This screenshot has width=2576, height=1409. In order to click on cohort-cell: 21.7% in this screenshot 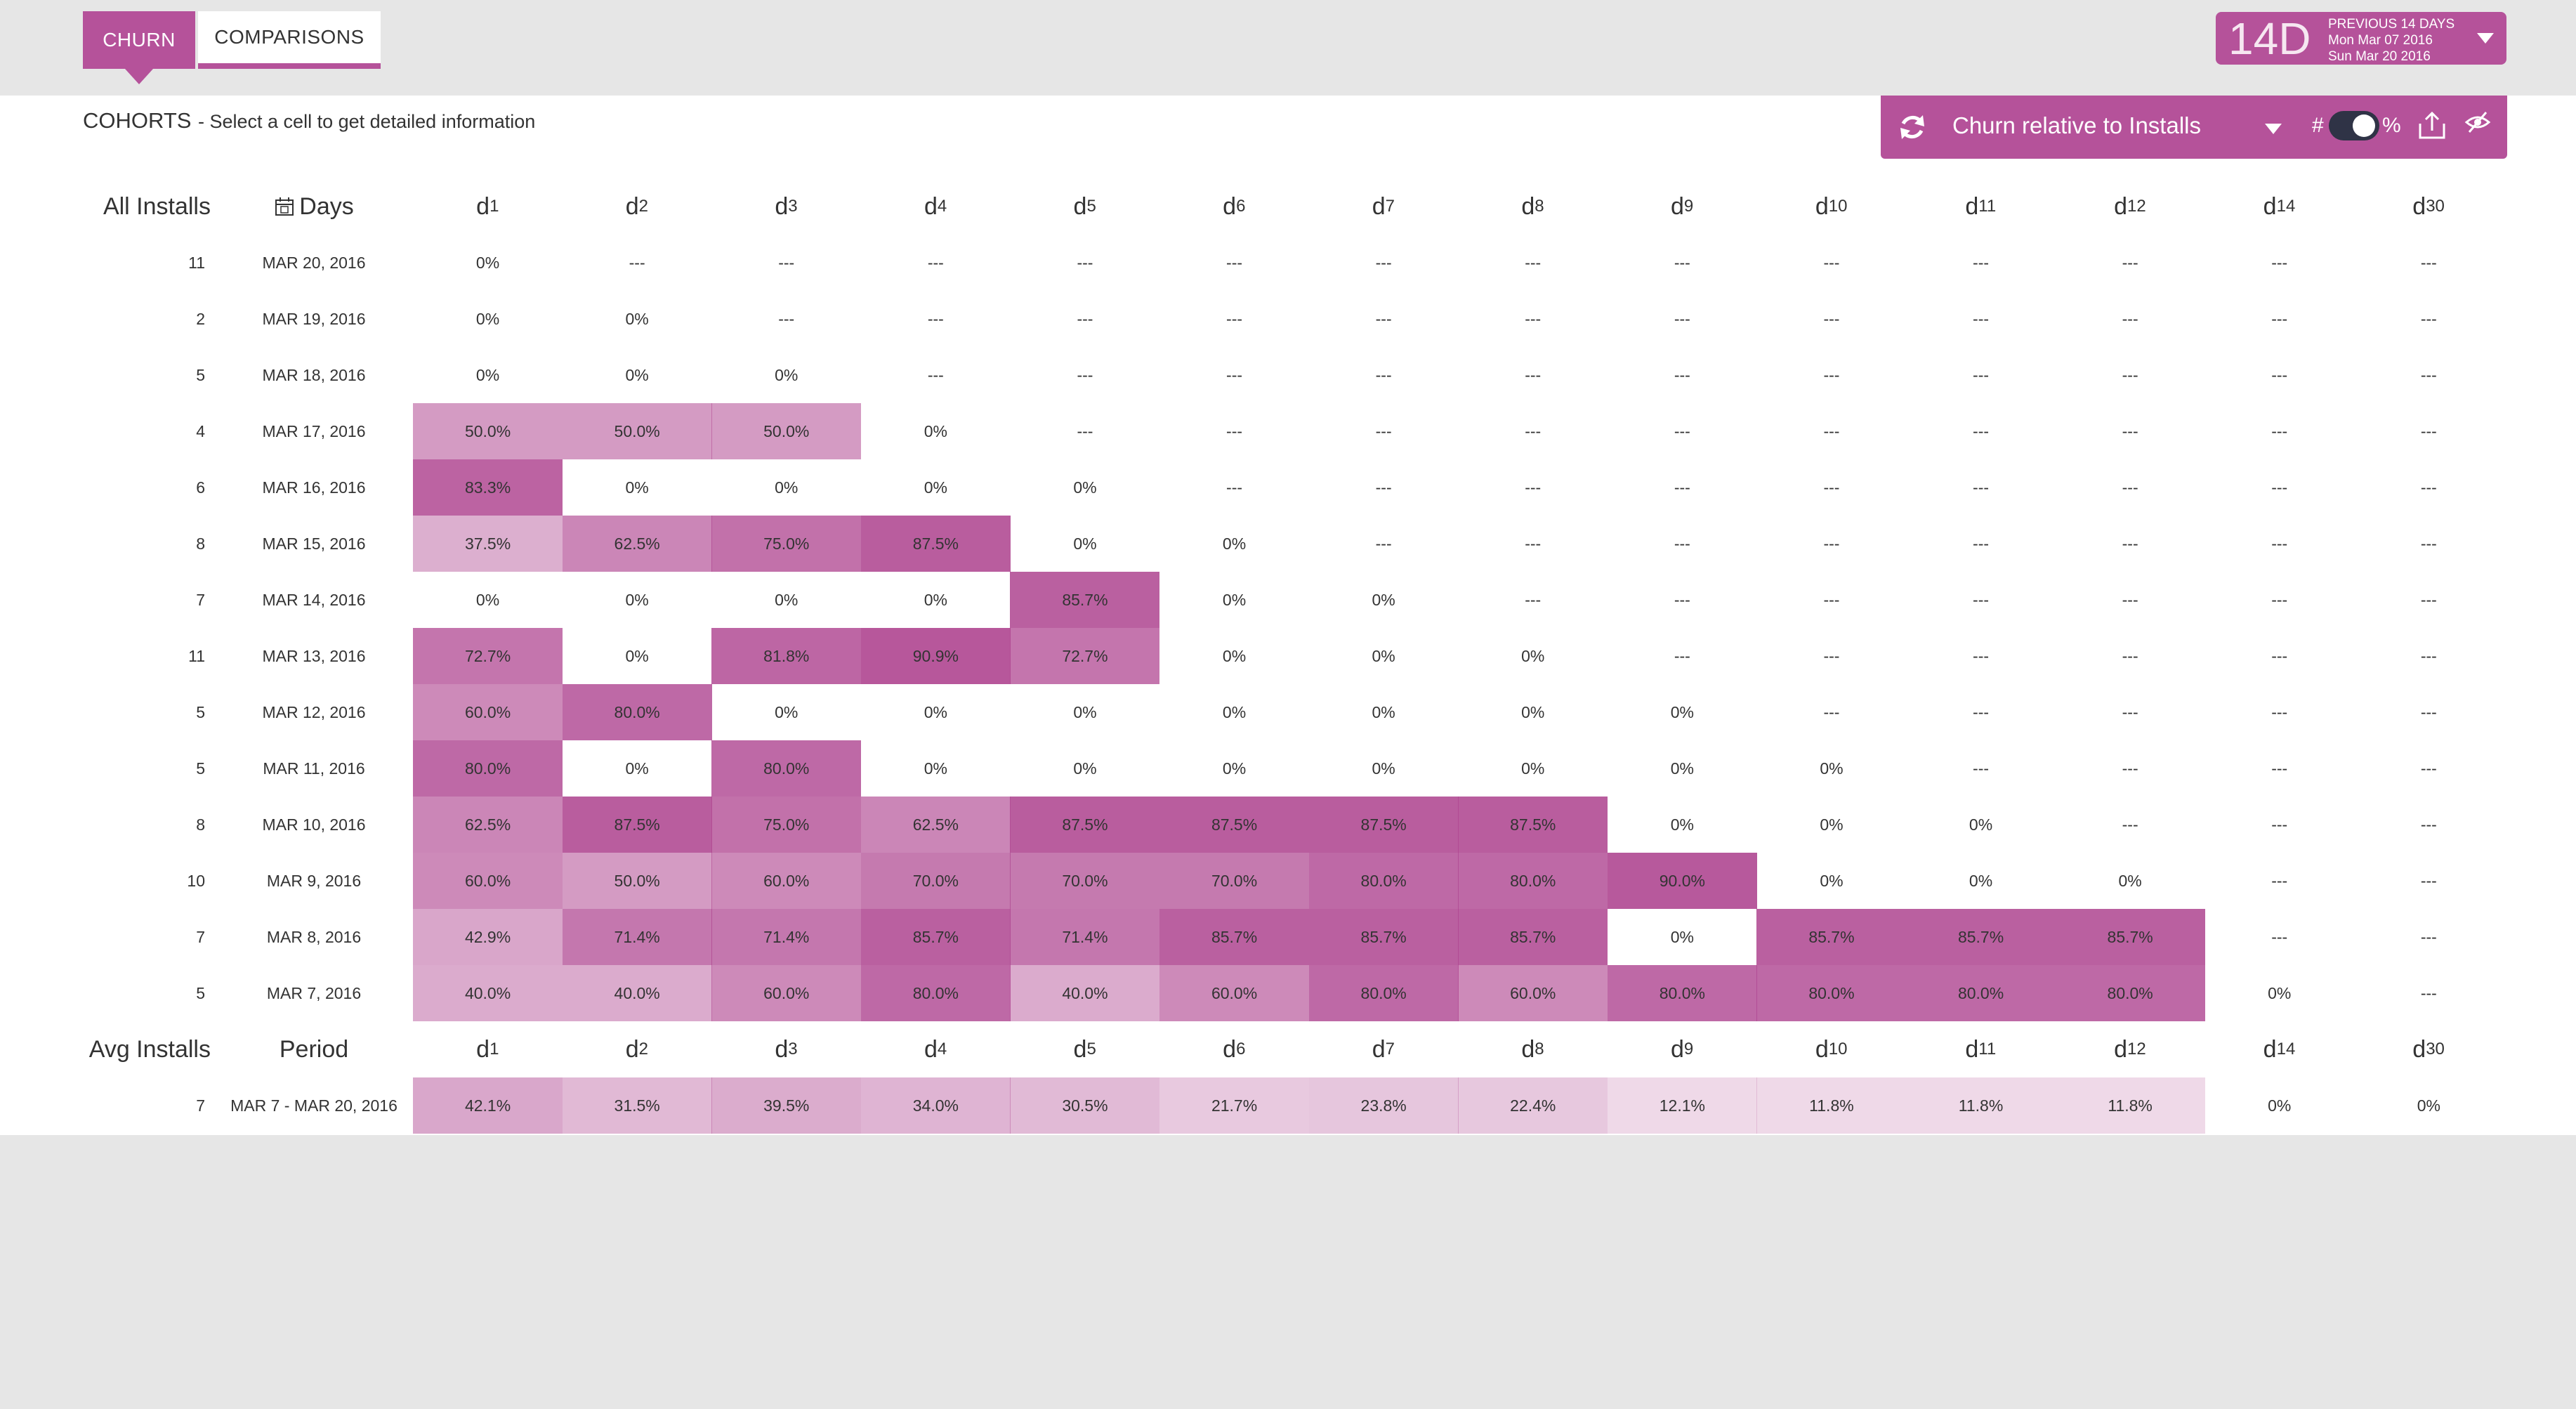, I will do `click(1234, 1106)`.